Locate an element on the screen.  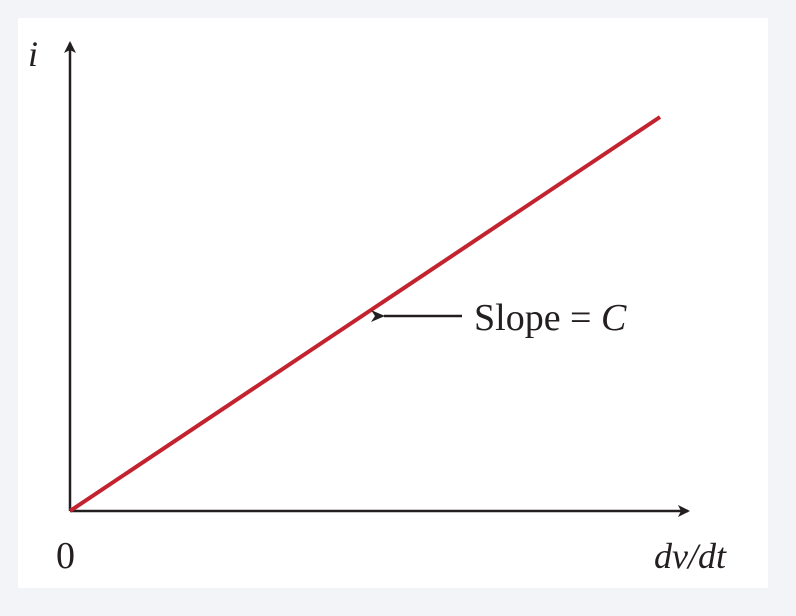
slope-annotation-prefix: Slope = is located at coordinates (537, 318).